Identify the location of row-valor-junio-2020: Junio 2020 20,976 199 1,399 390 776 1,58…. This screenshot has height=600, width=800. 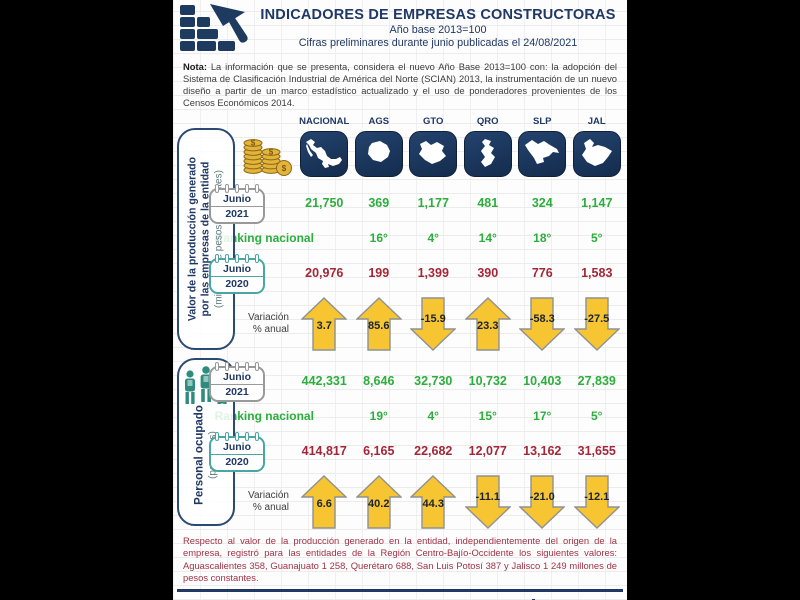
(402, 273).